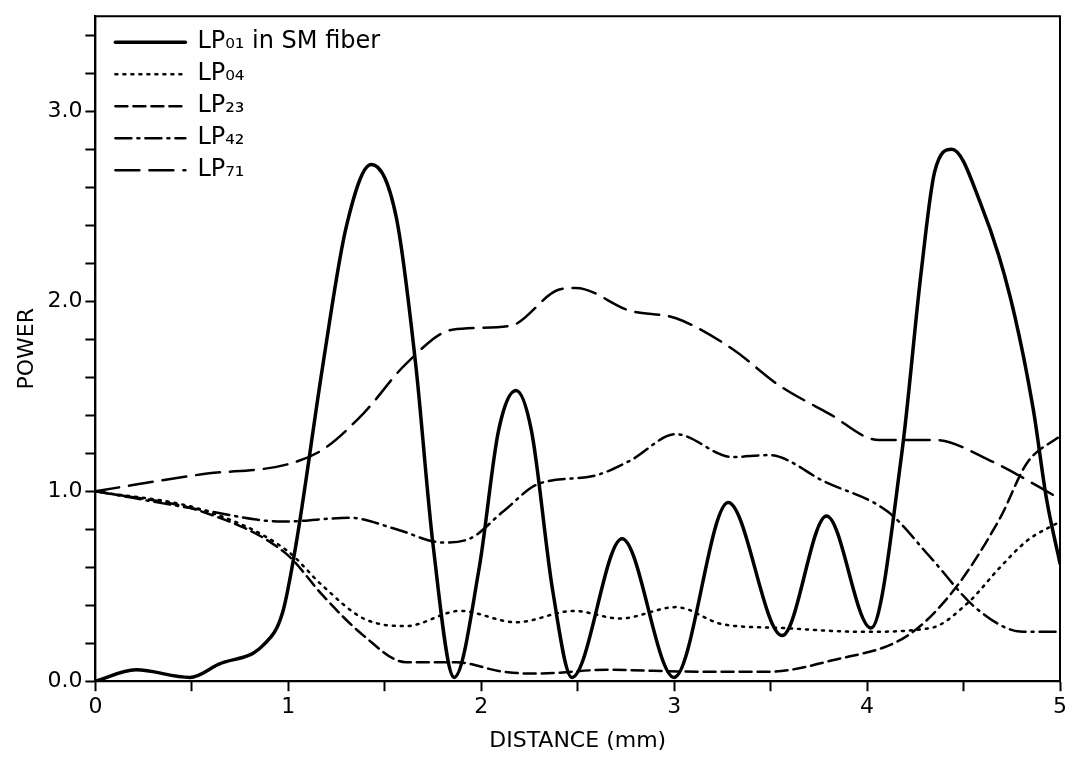 The width and height of the screenshot is (1072, 766). What do you see at coordinates (288, 706) in the screenshot?
I see `x-tick-label: 1` at bounding box center [288, 706].